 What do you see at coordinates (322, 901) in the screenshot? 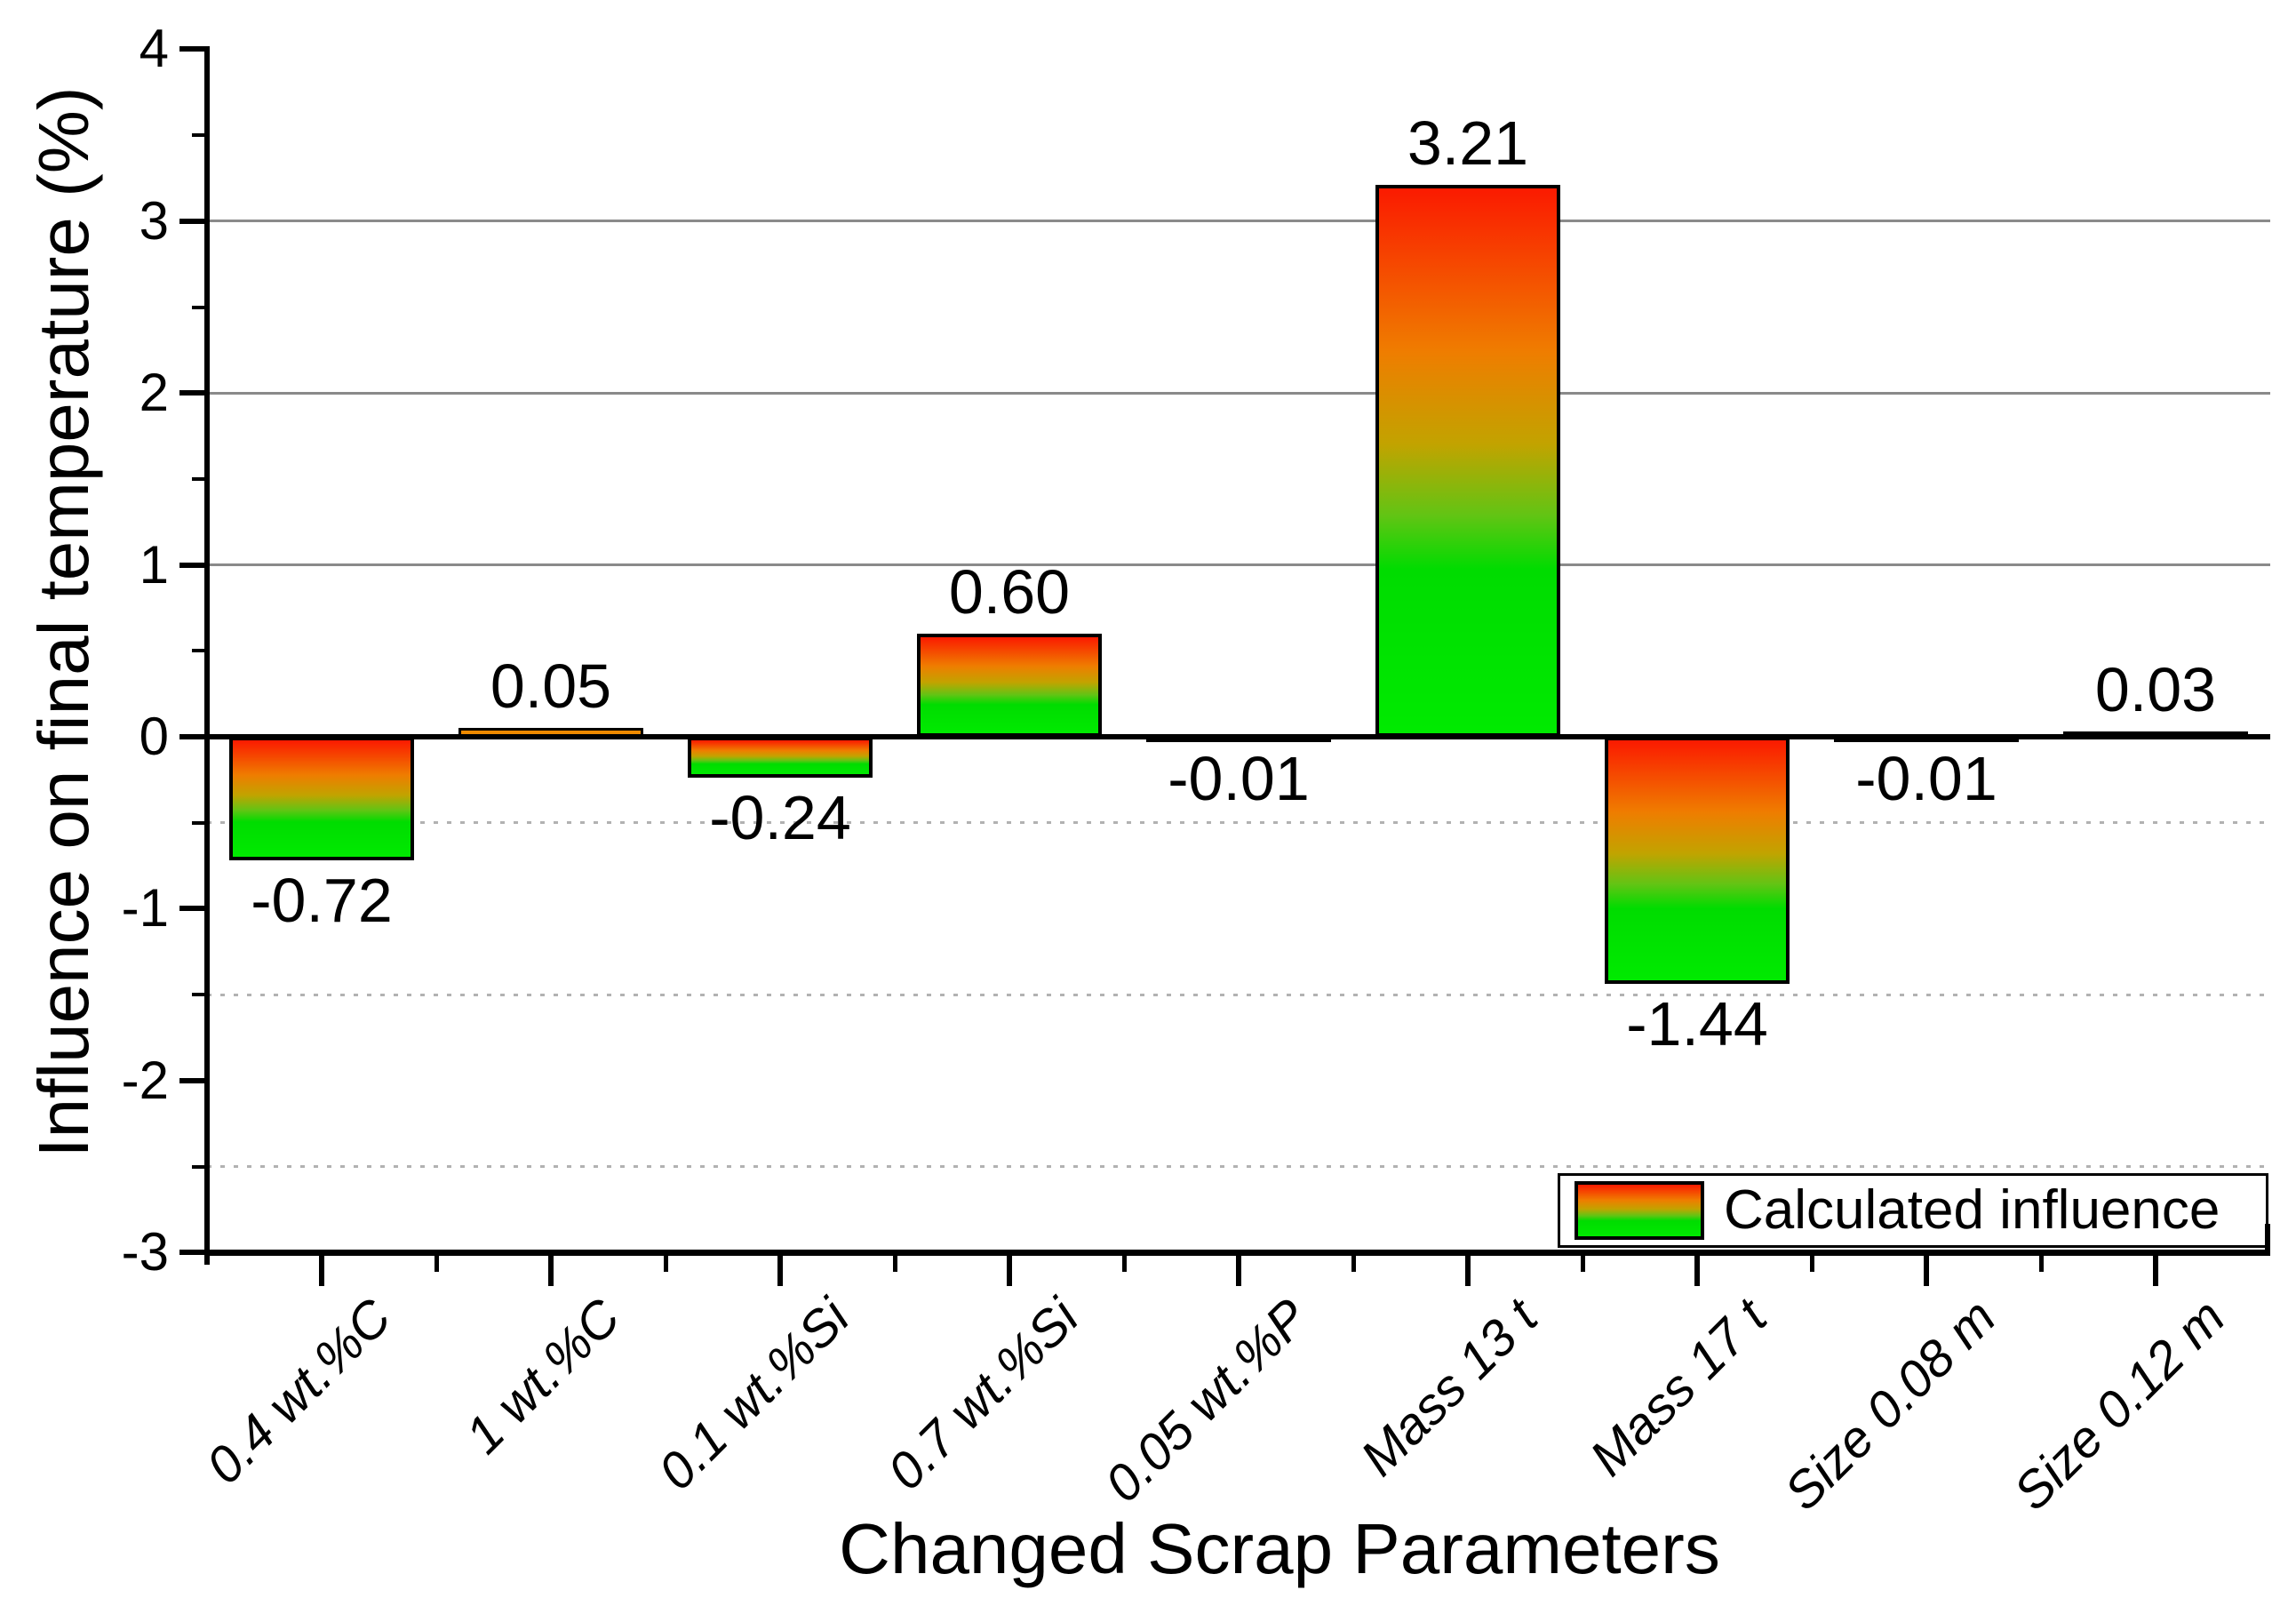
I see `value-label--0.72: -0.72` at bounding box center [322, 901].